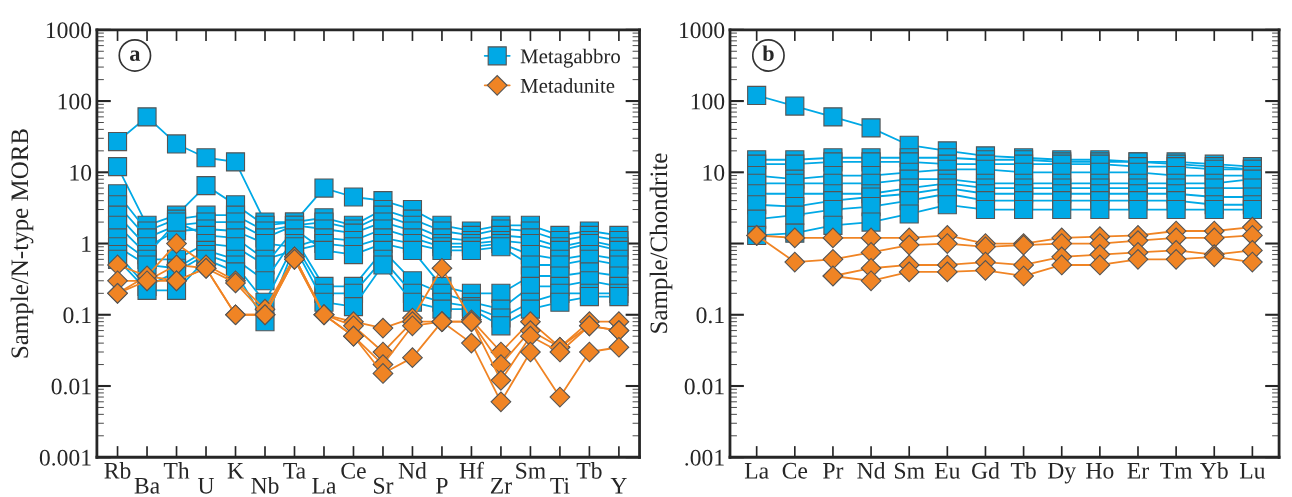 The image size is (1292, 497). Describe the element at coordinates (235, 471) in the screenshot. I see `x-tick-label: K` at that location.